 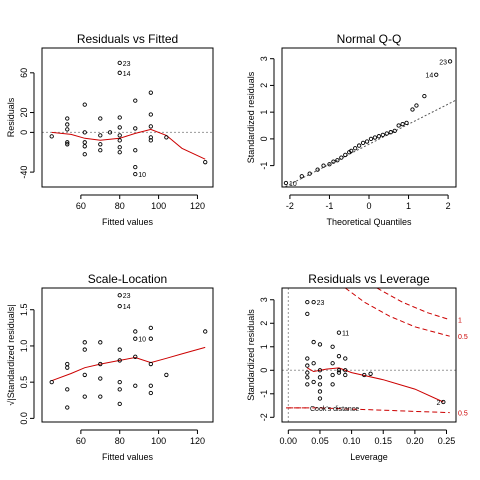 I want to click on y-axis-label: Residuals, so click(x=11, y=117).